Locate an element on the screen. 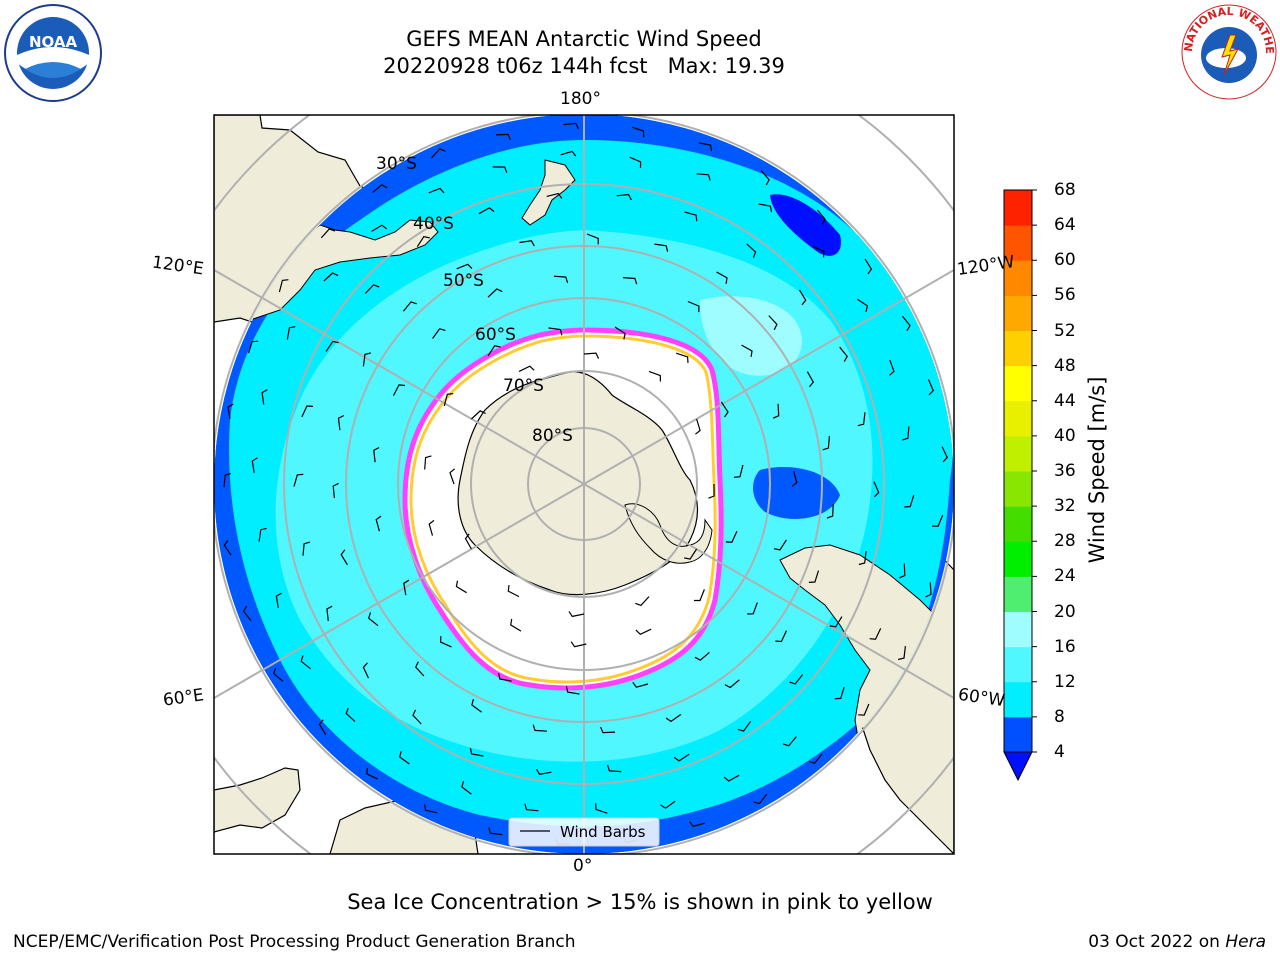 This screenshot has height=960, width=1280. lat-label-40s: 40°S is located at coordinates (433, 224).